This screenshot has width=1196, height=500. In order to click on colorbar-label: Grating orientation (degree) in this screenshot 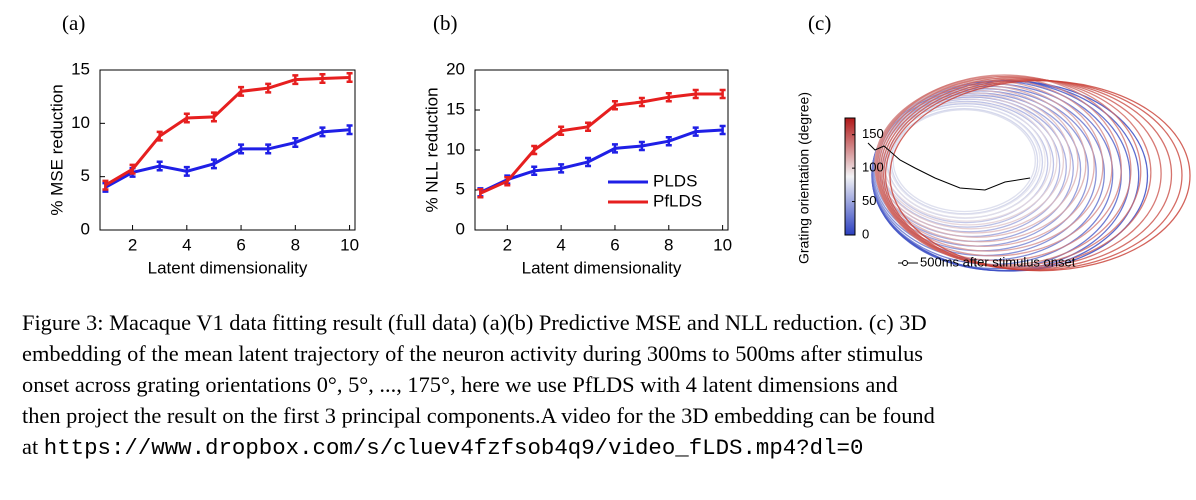, I will do `click(804, 178)`.